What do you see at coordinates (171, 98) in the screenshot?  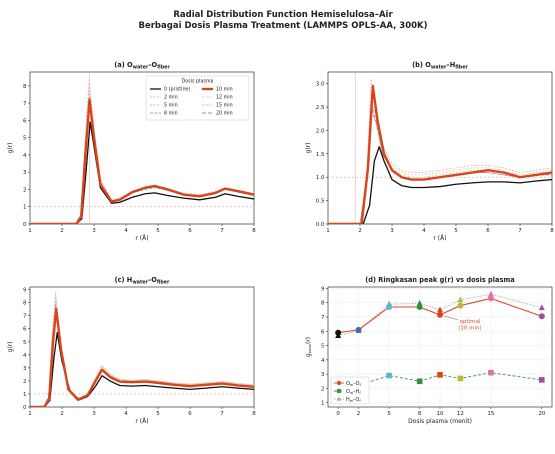 I see `legend-label-2-min: 2 min` at bounding box center [171, 98].